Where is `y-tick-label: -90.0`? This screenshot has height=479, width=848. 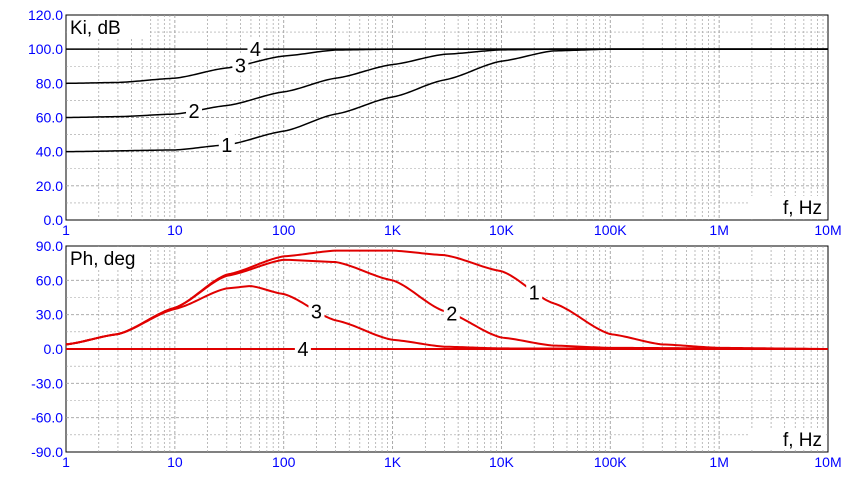 y-tick-label: -90.0 is located at coordinates (47, 452).